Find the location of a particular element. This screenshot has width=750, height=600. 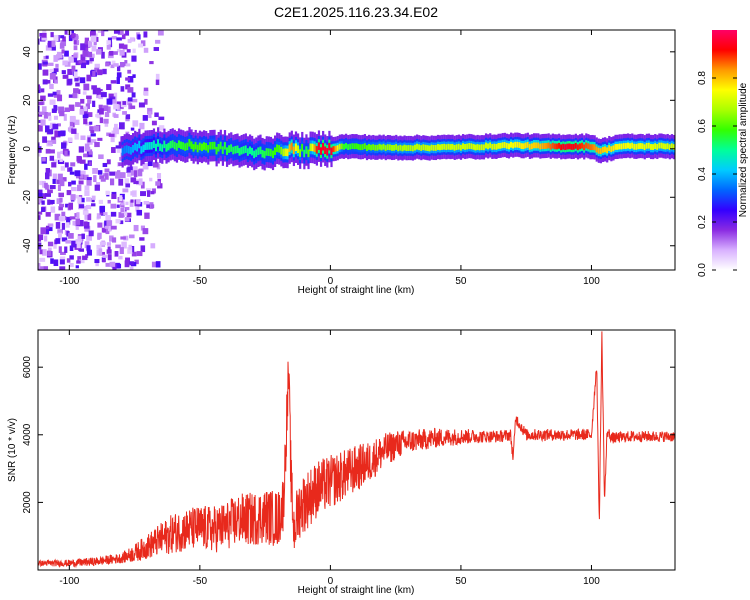

colorbar-tick-label: 0.0 is located at coordinates (702, 270).